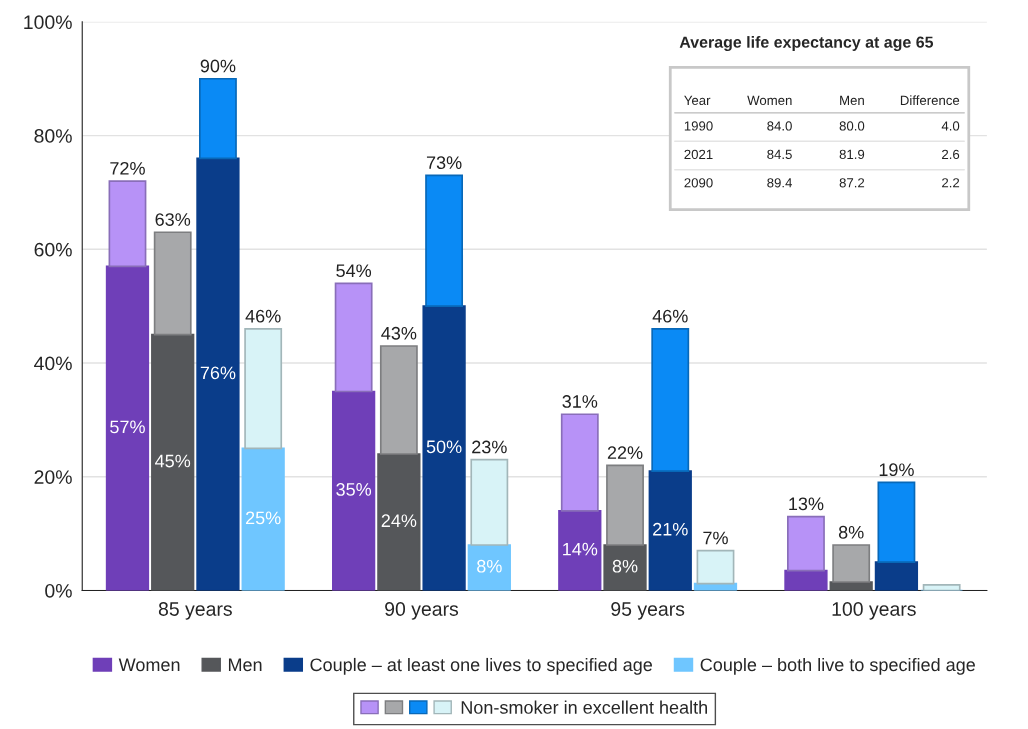 This screenshot has height=729, width=1028. What do you see at coordinates (837, 666) in the screenshot?
I see `legend-label: Couple – both live to specified age` at bounding box center [837, 666].